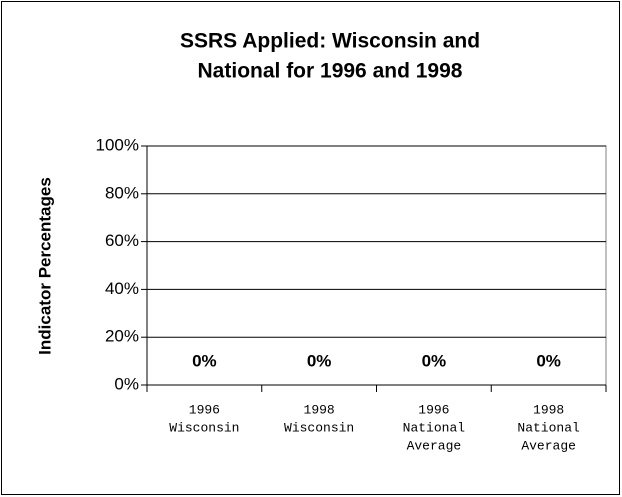 The image size is (622, 497). I want to click on y-tick-label: 20%, so click(122, 336).